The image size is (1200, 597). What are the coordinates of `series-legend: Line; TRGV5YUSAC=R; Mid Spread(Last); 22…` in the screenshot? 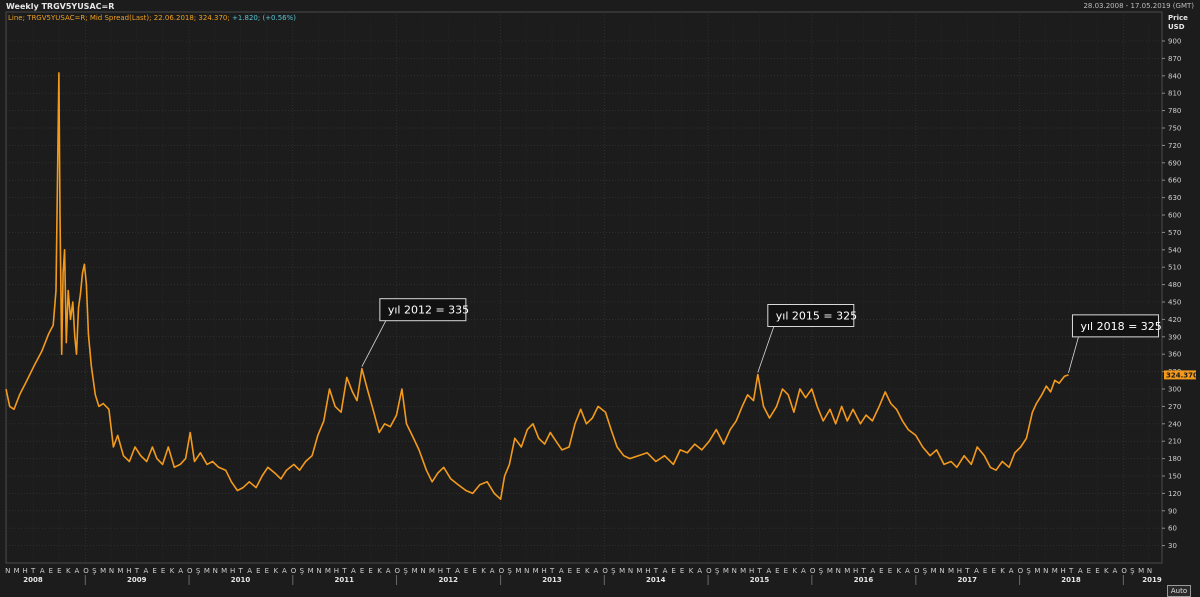 It's located at (152, 18).